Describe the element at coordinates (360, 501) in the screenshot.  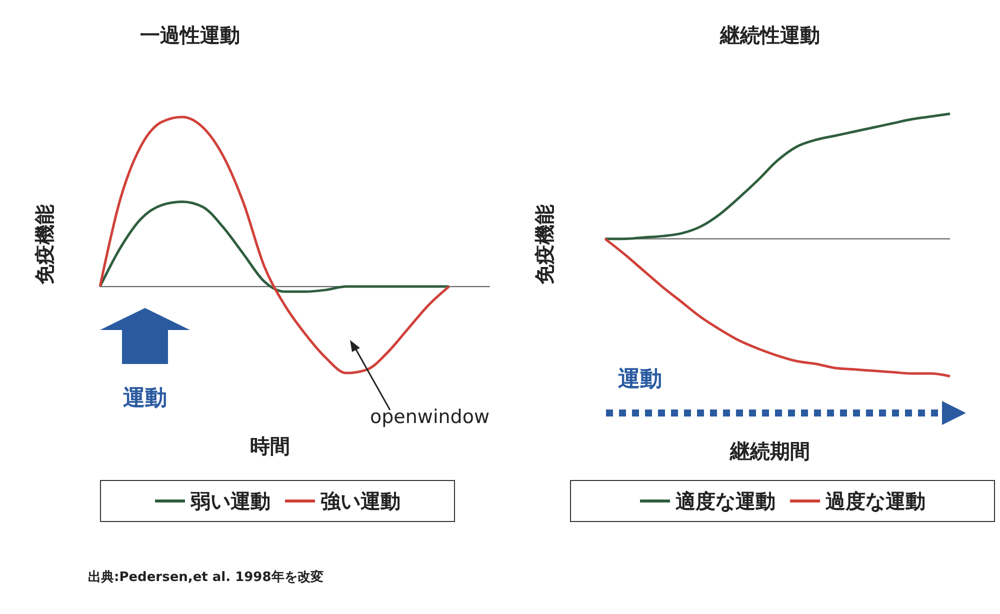
I see `legend-label: 強い運動` at that location.